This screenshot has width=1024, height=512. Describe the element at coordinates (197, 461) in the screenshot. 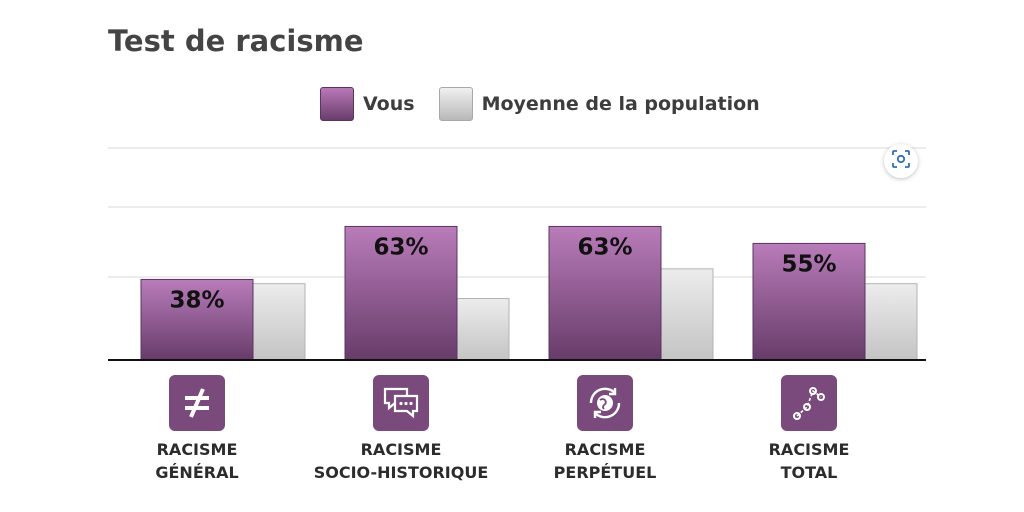

I see `category-label: RACISME GÉNÉRAL` at that location.